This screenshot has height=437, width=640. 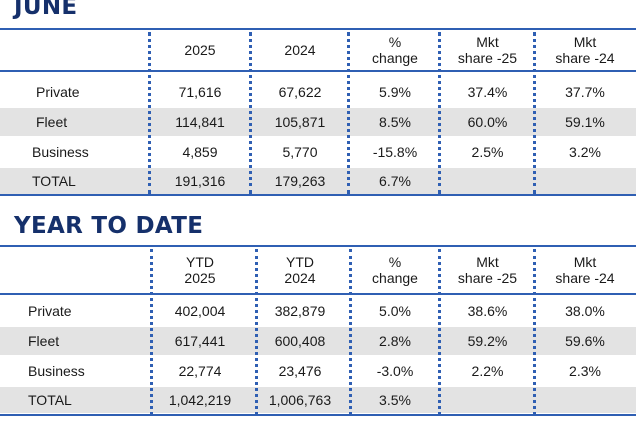 I want to click on table-row-total: TOTAL 191,316 179,263 6.7%, so click(x=318, y=181).